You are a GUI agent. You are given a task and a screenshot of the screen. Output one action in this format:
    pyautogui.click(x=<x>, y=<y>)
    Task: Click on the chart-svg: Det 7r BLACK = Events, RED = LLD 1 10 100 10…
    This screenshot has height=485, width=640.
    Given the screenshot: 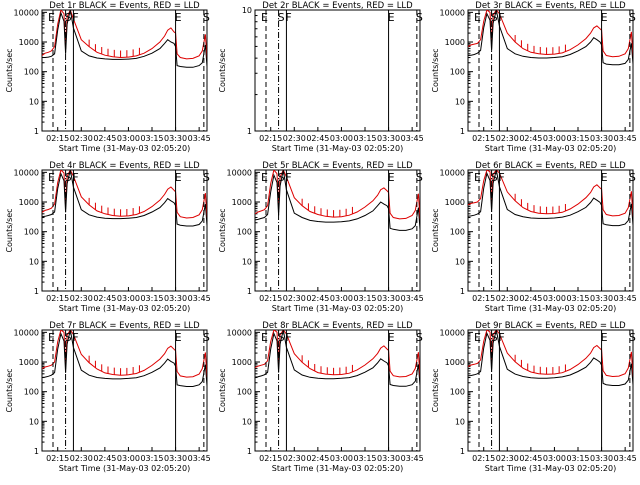 What is the action you would take?
    pyautogui.click(x=108, y=397)
    